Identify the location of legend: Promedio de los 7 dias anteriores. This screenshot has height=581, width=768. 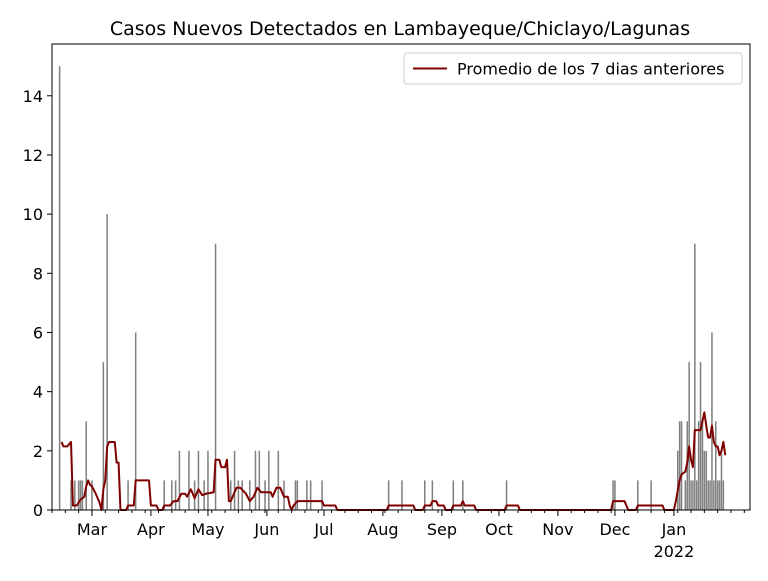
(573, 68).